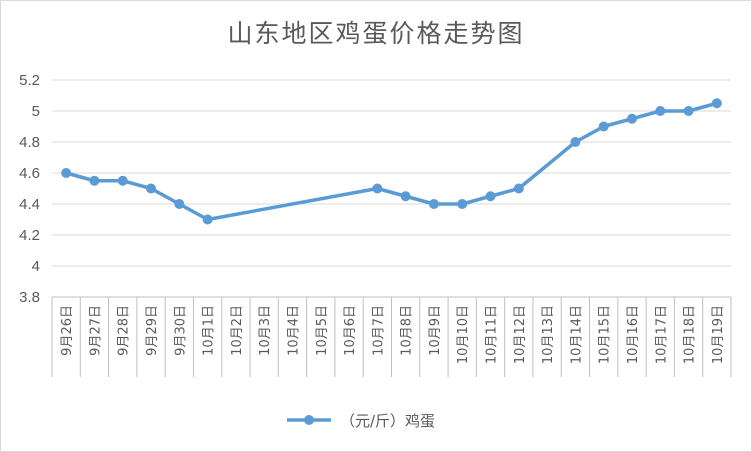 Image resolution: width=752 pixels, height=452 pixels. What do you see at coordinates (309, 420) in the screenshot?
I see `legend-point-marker` at bounding box center [309, 420].